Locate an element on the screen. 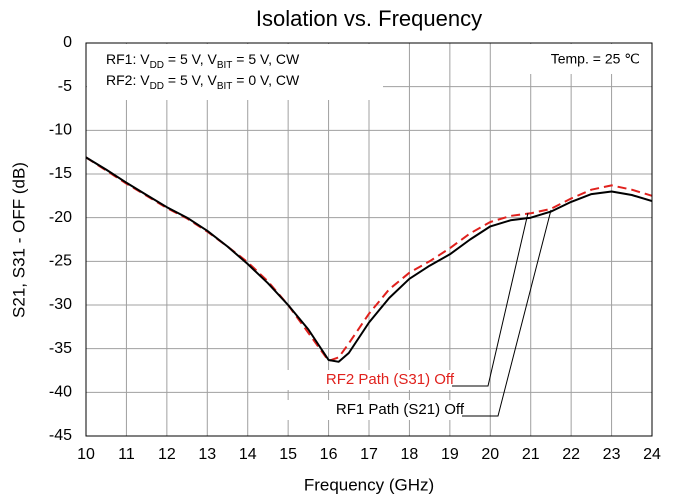  y-tick-label: -15 is located at coordinates (60, 173).